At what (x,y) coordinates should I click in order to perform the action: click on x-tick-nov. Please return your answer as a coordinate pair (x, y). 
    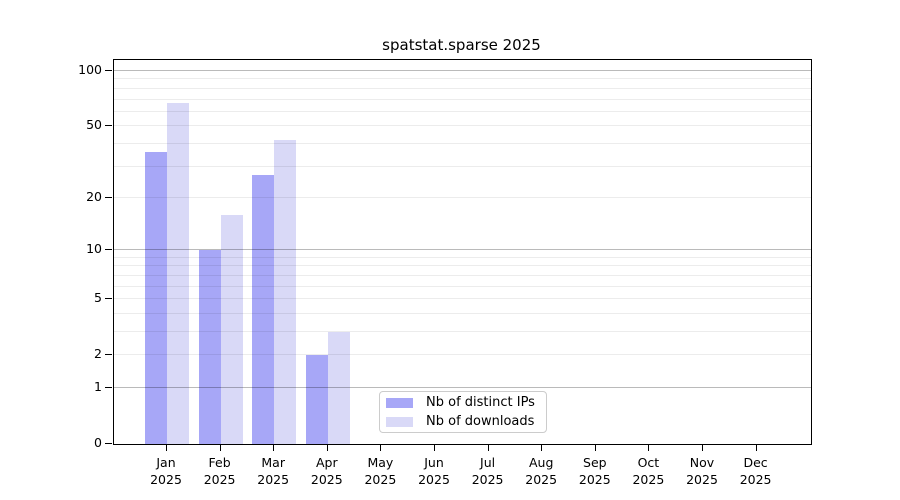
    Looking at the image, I should click on (702, 447).